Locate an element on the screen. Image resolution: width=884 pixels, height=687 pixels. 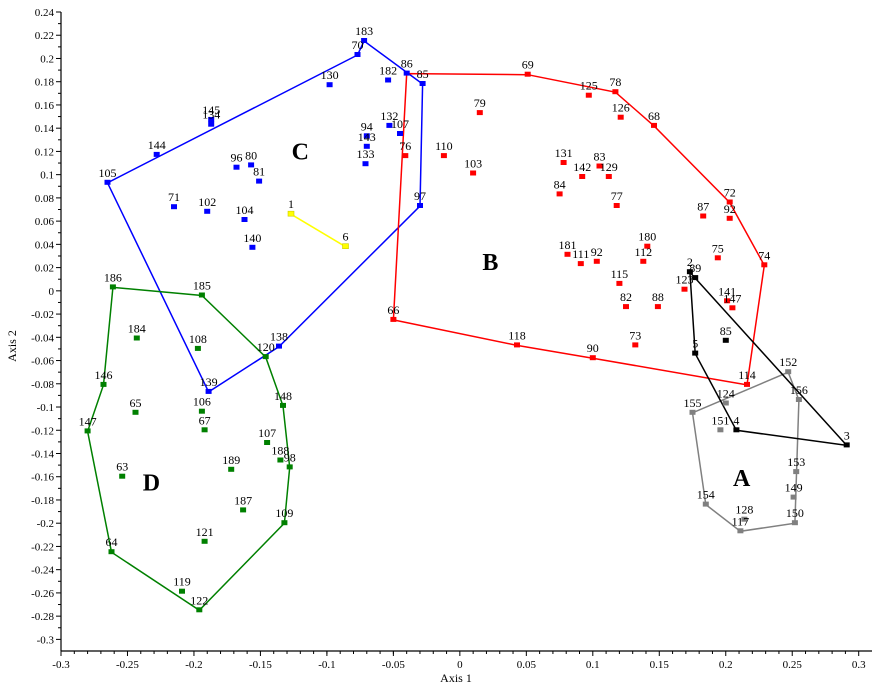
point-label-68: 68 is located at coordinates (654, 116).